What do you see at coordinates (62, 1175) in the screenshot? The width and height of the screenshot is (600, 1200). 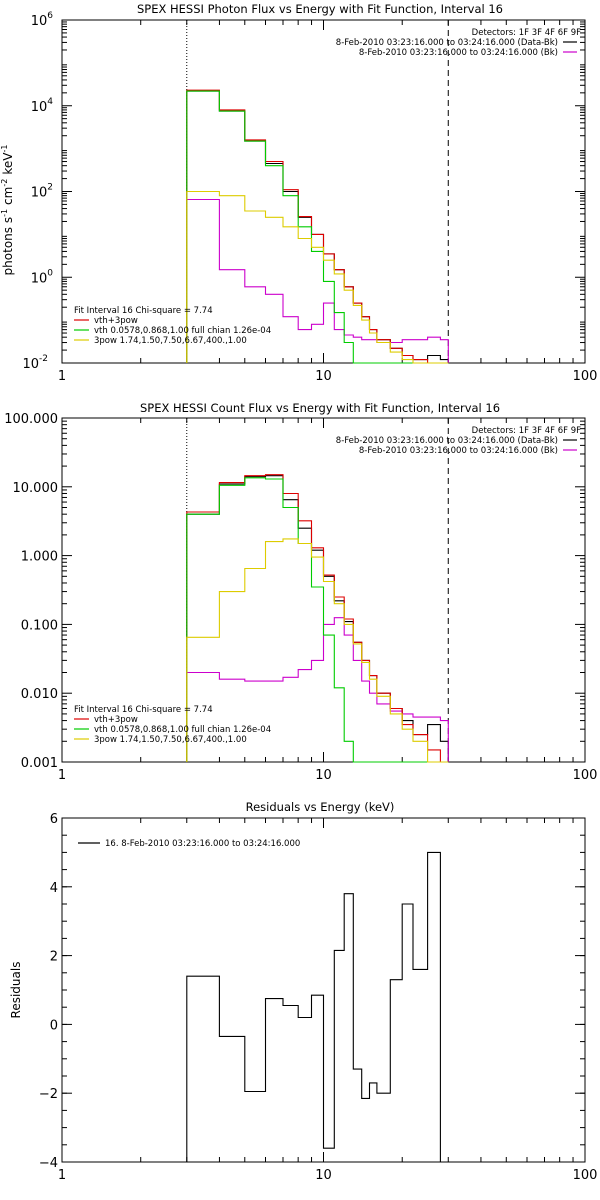 I see `residuals-x-tick-label: 1` at bounding box center [62, 1175].